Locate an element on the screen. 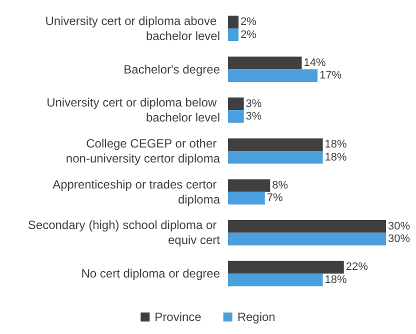 The image size is (416, 334). data-label: 22% is located at coordinates (357, 267).